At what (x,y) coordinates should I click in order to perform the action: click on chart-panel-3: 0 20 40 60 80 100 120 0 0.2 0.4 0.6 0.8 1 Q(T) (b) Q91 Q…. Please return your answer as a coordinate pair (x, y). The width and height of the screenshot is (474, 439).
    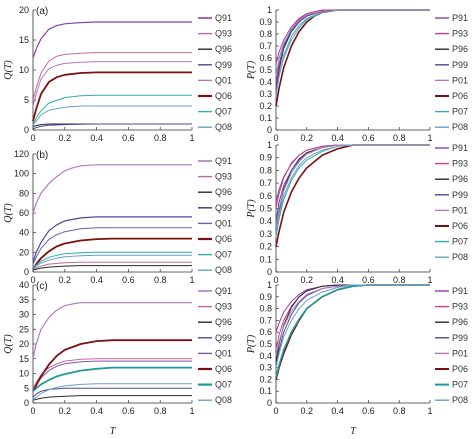
    Looking at the image, I should click on (117, 217).